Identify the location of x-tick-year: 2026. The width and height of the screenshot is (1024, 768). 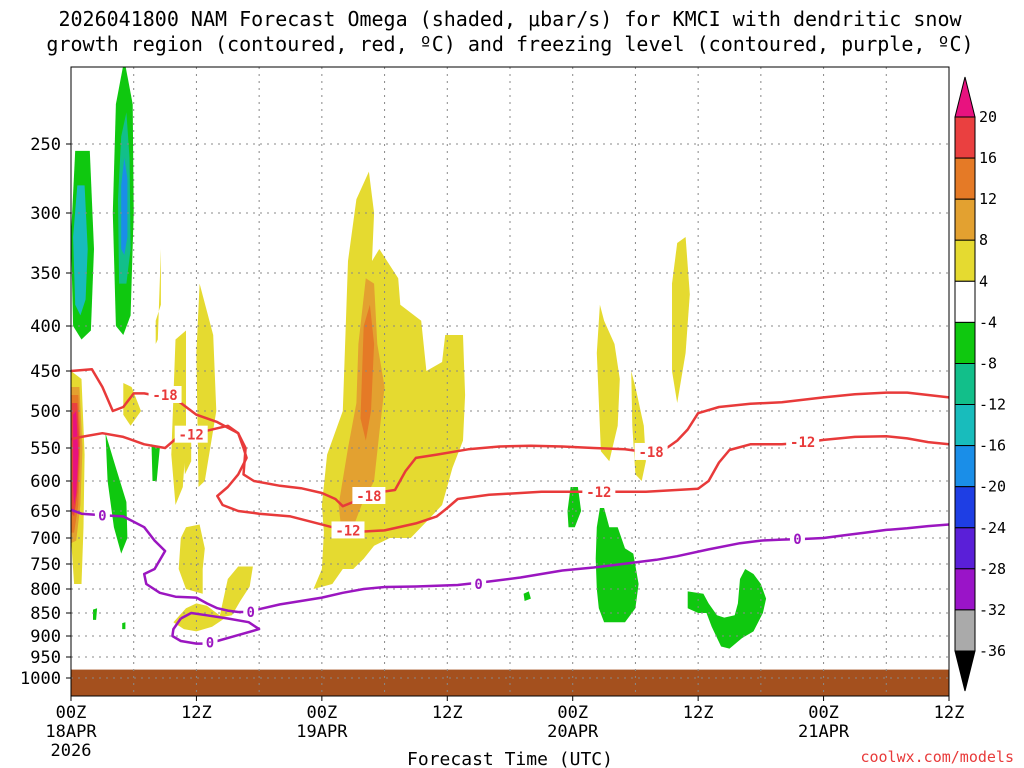
(71, 751).